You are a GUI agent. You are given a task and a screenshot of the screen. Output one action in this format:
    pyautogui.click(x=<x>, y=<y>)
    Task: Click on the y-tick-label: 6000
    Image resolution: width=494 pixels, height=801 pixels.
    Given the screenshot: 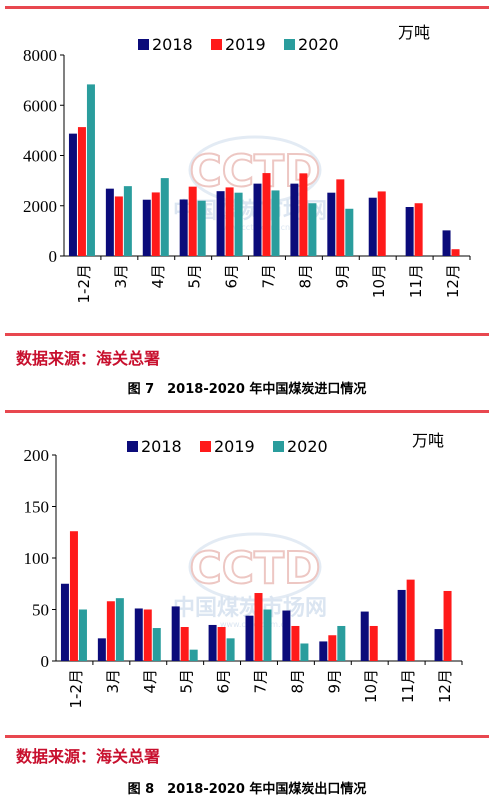 What is the action you would take?
    pyautogui.click(x=40, y=105)
    